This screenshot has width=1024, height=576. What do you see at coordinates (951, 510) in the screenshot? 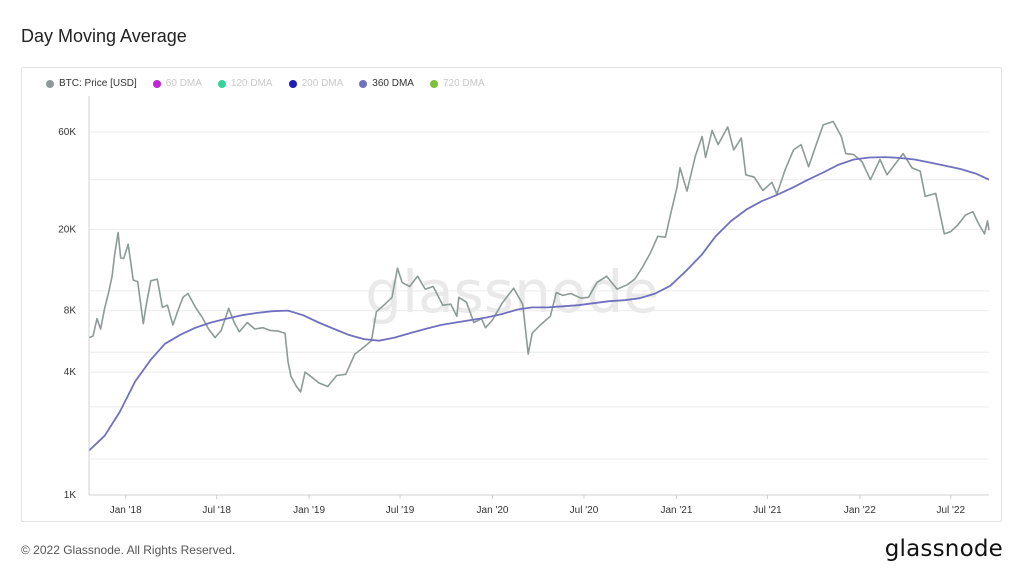
I see `x-tick-label: Jul '22` at bounding box center [951, 510].